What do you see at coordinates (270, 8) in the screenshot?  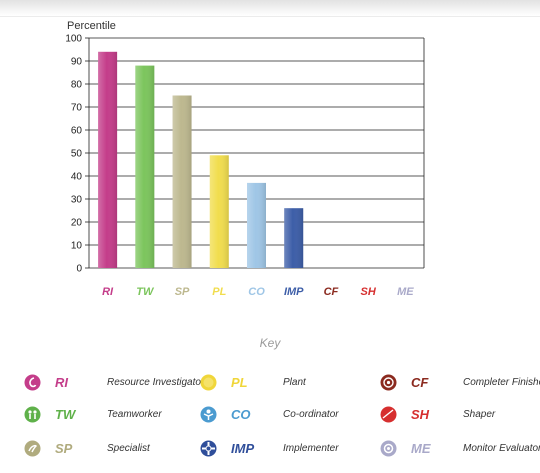 I see `top-bar` at bounding box center [270, 8].